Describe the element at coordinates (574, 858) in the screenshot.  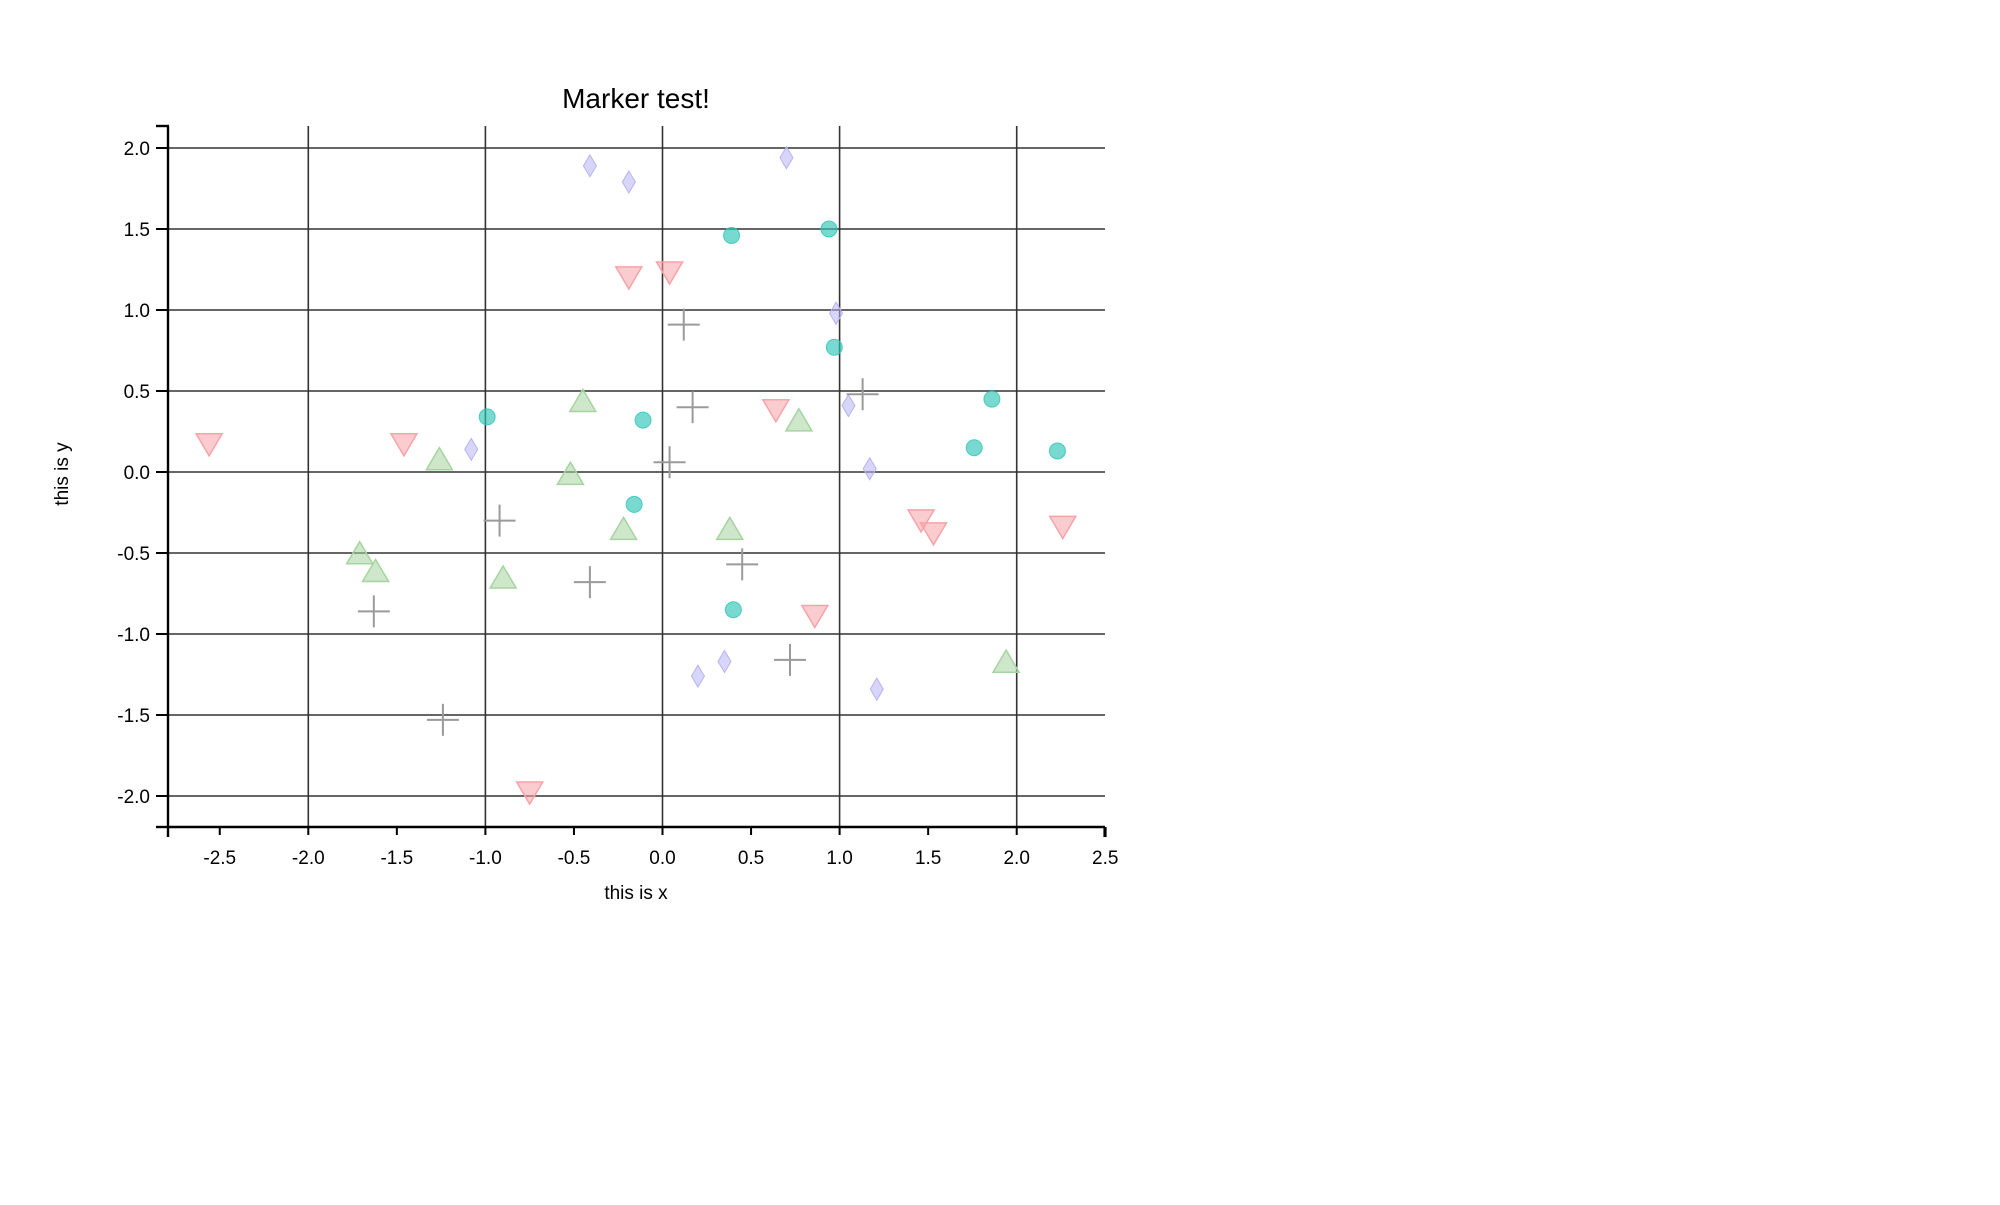
I see `x-tick-label: -0.5` at that location.